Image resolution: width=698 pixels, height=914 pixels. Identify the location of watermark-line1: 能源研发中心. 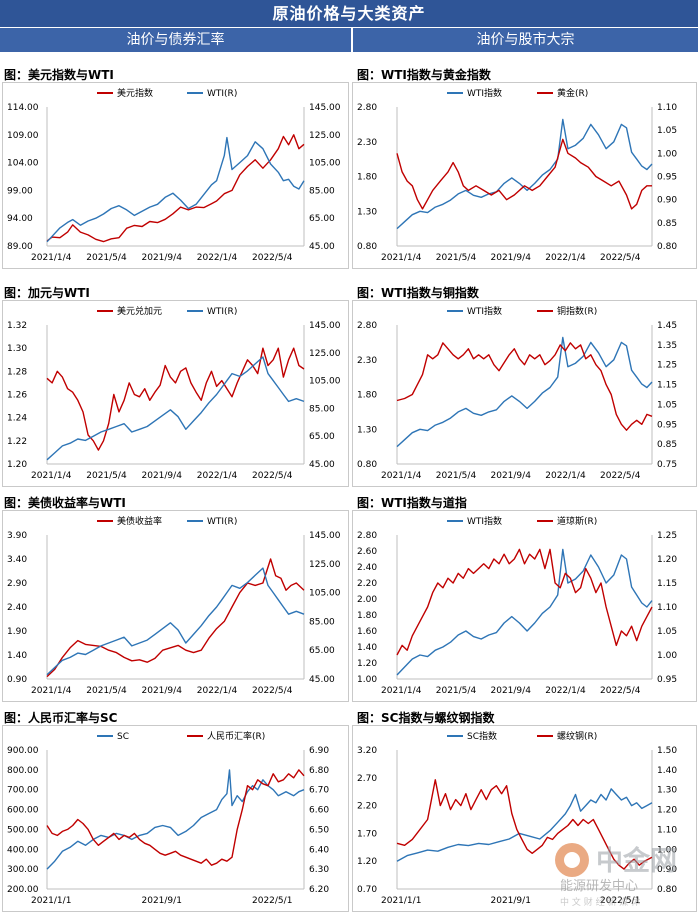
(599, 886).